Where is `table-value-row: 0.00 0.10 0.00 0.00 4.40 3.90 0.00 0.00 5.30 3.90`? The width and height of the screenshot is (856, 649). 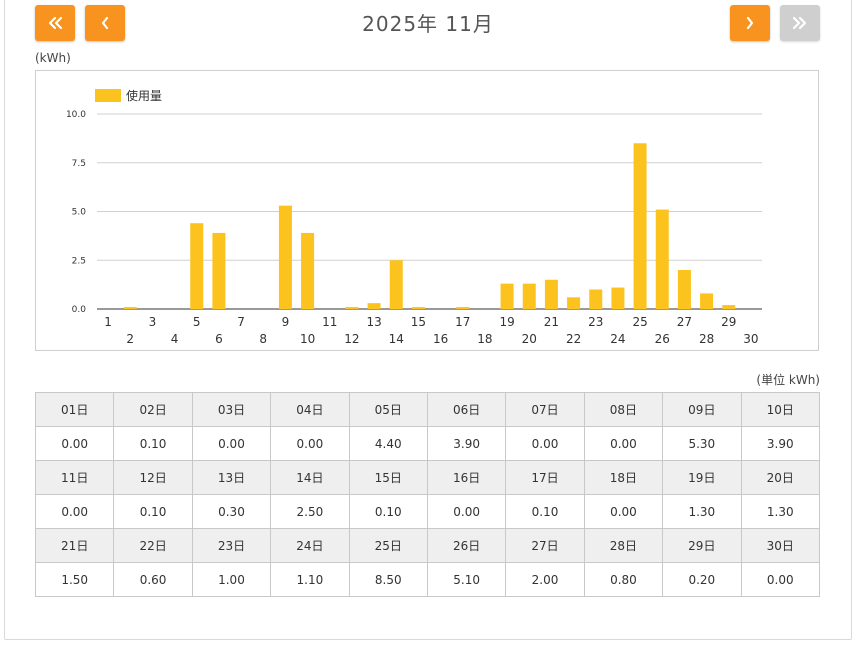 table-value-row: 0.00 0.10 0.00 0.00 4.40 3.90 0.00 0.00 5.30 3.90 is located at coordinates (427, 443).